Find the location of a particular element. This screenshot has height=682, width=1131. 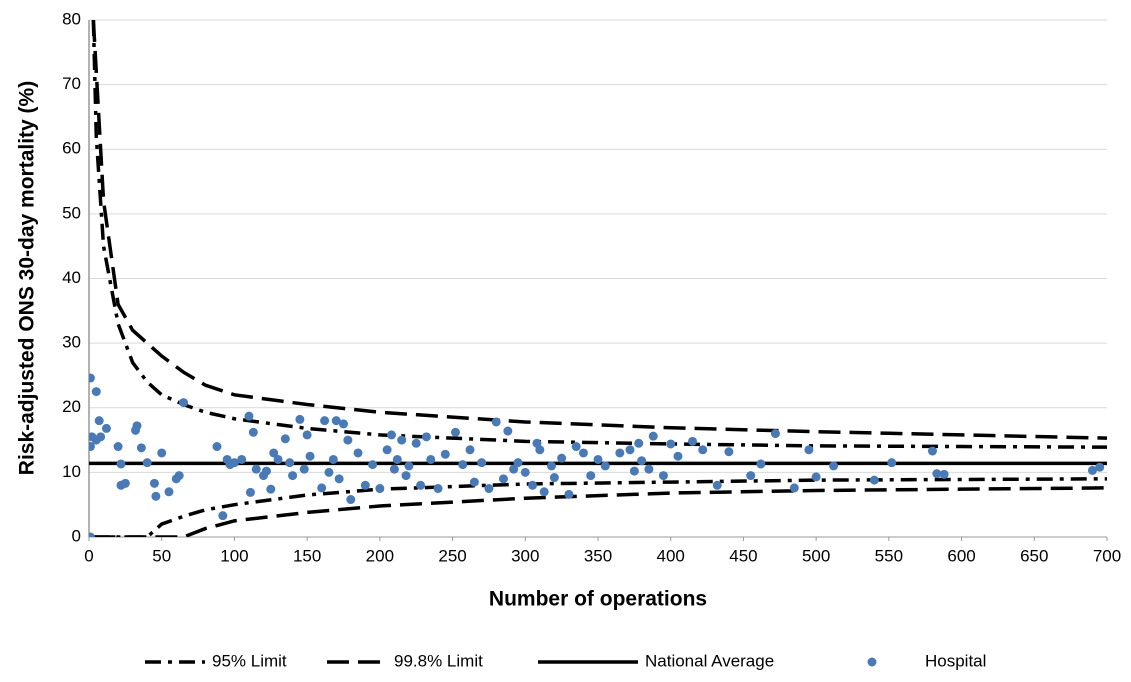

legend-label: National Average is located at coordinates (709, 660).